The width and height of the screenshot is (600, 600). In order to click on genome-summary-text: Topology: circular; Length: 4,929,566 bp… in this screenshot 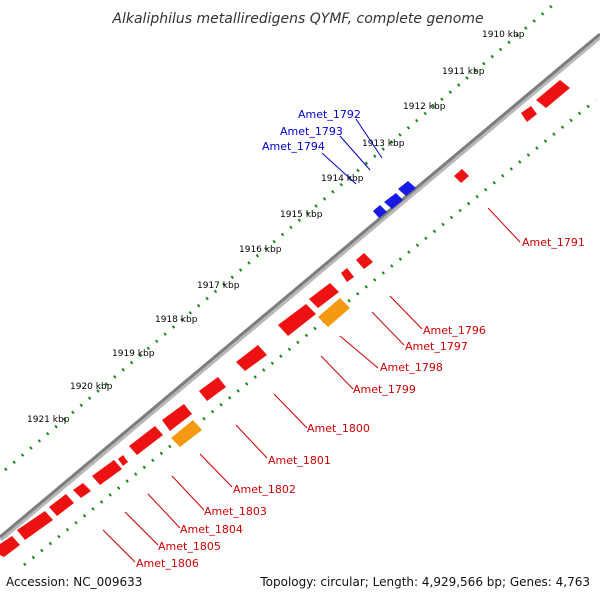, I will do `click(424, 582)`.